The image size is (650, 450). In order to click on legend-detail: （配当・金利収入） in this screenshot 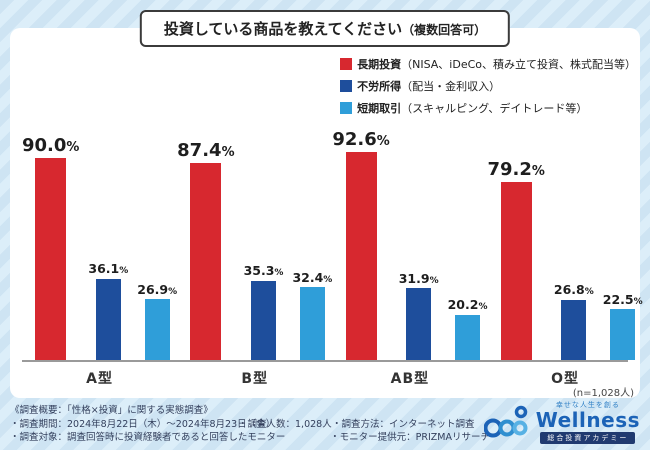, I will do `click(451, 86)`.